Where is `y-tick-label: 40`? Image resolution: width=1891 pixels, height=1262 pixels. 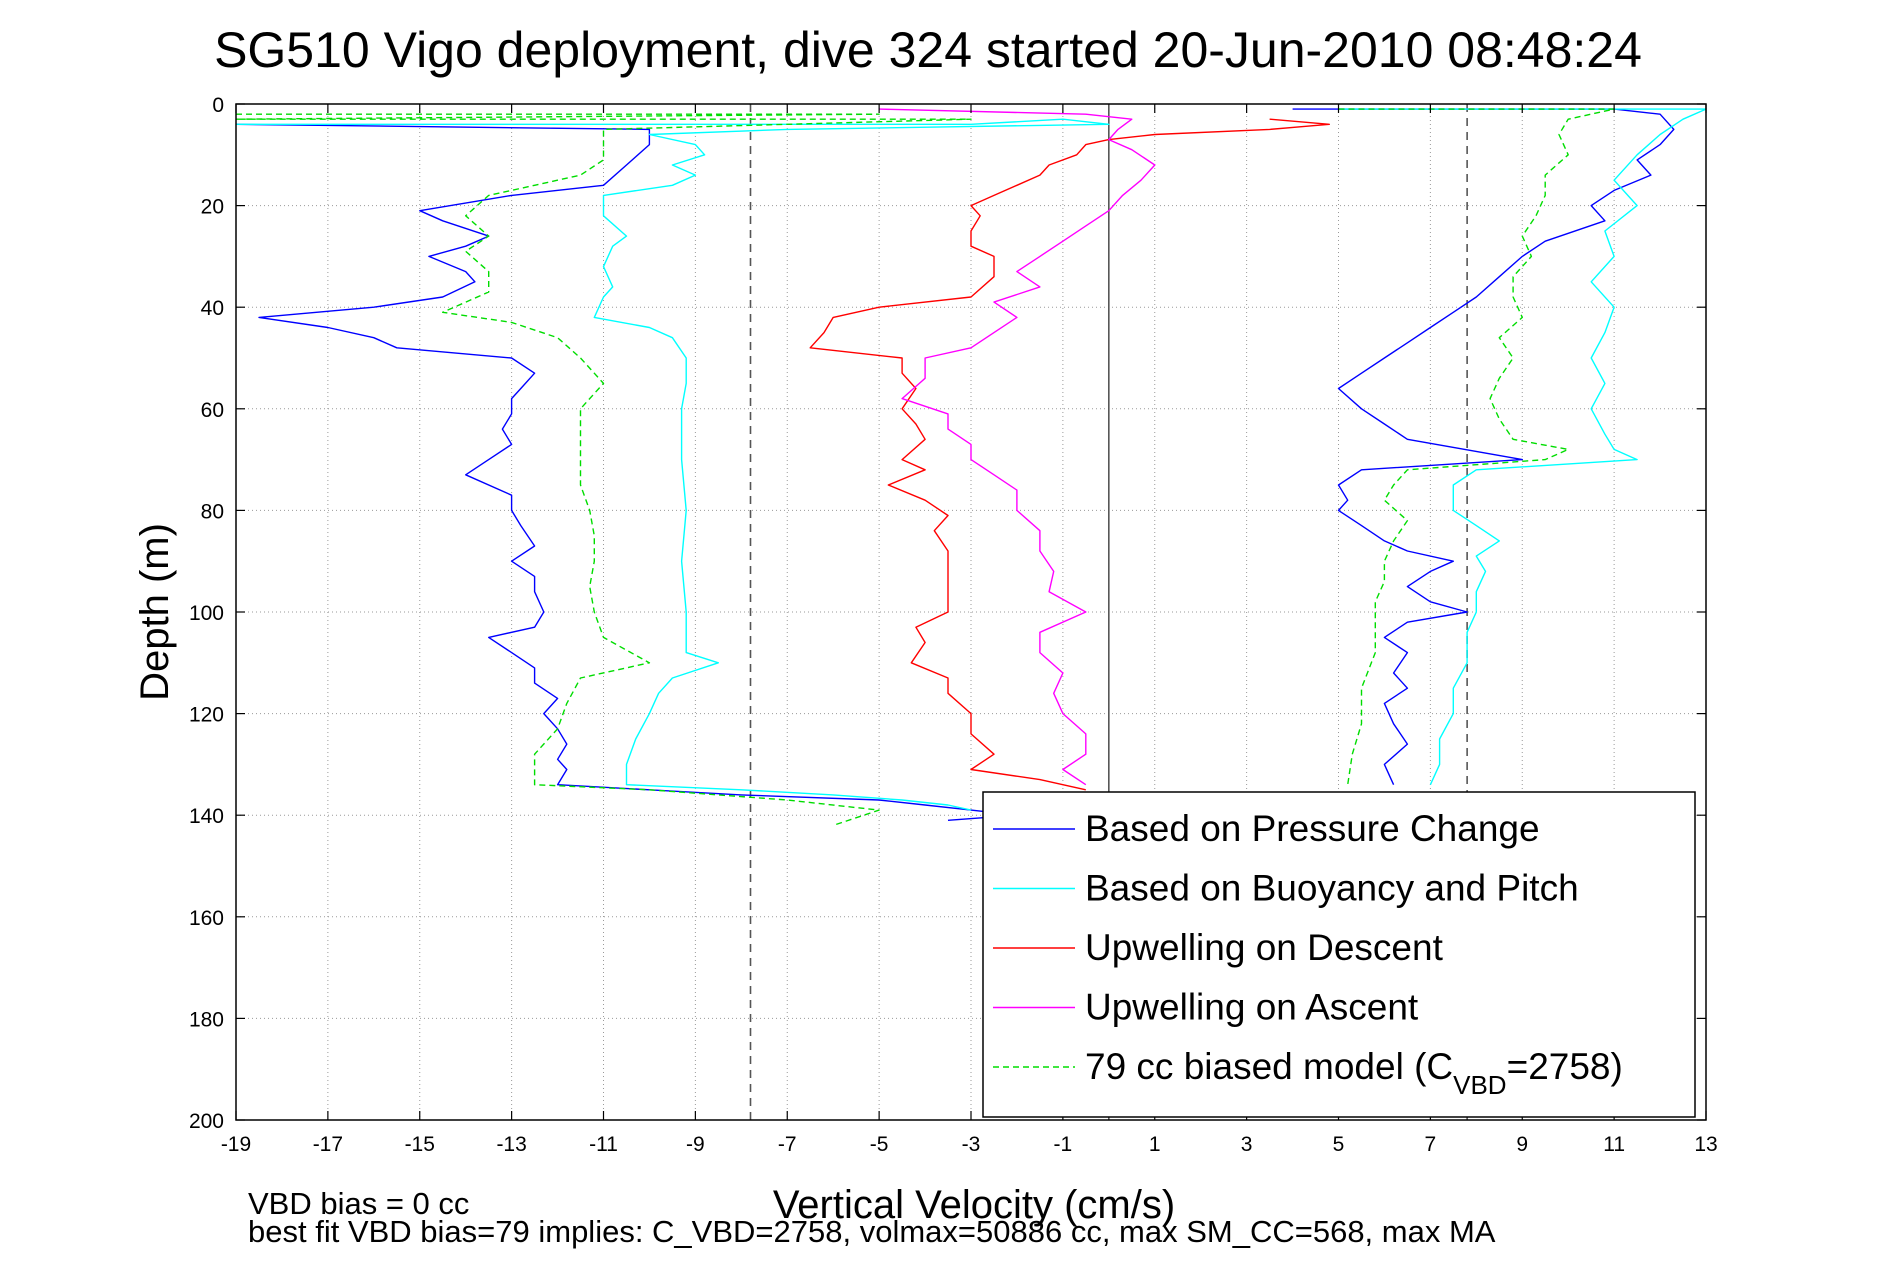 y-tick-label: 40 is located at coordinates (212, 308).